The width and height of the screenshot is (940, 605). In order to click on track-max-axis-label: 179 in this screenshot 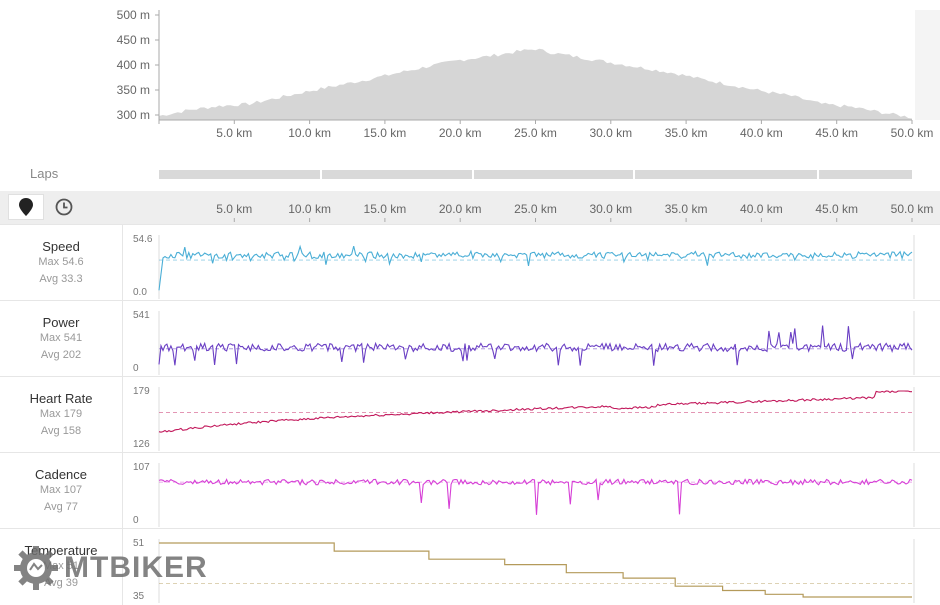, I will do `click(141, 391)`.